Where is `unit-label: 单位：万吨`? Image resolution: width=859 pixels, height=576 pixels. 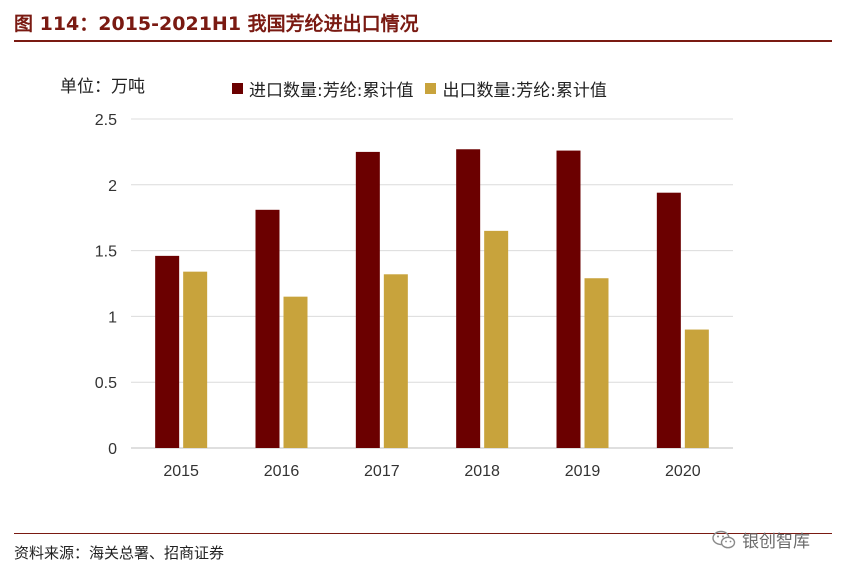 unit-label: 单位：万吨 is located at coordinates (102, 87).